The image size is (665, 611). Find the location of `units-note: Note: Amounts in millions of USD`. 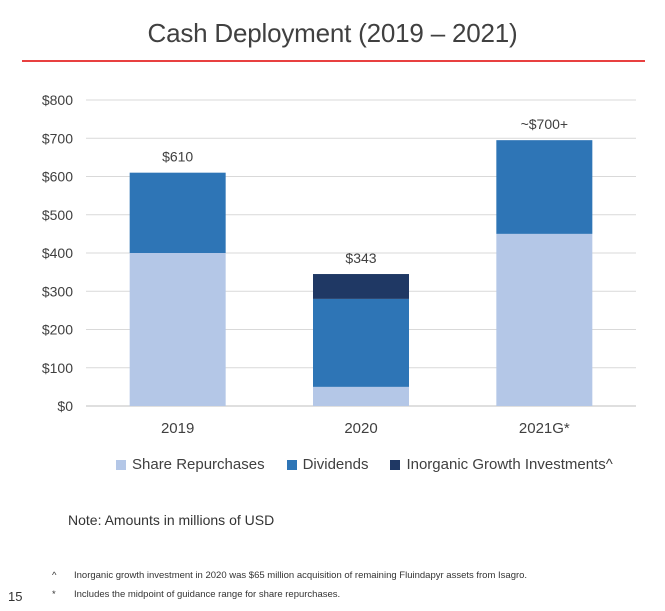

units-note: Note: Amounts in millions of USD is located at coordinates (171, 520).